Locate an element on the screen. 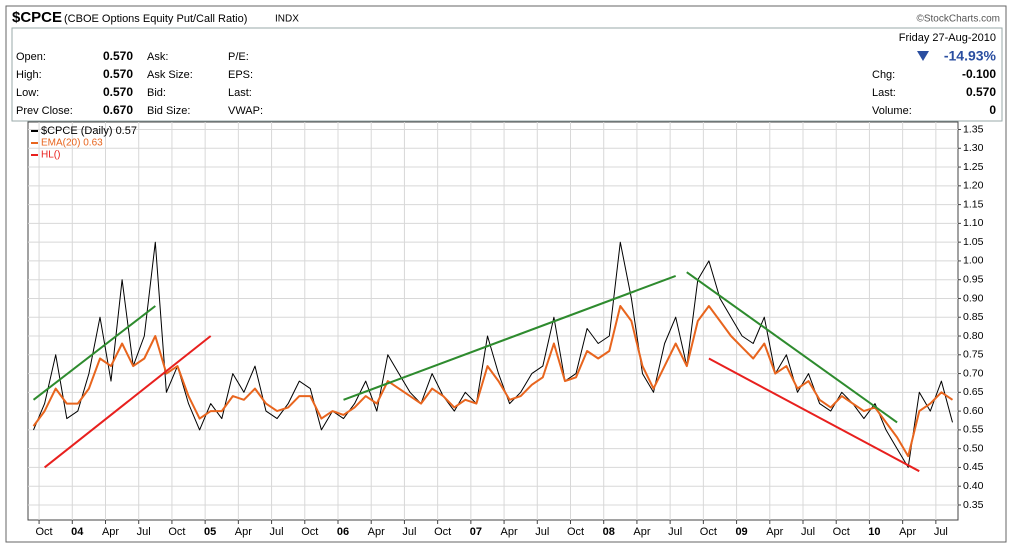 The image size is (1013, 550). y-tick-label: 1.35 is located at coordinates (973, 129).